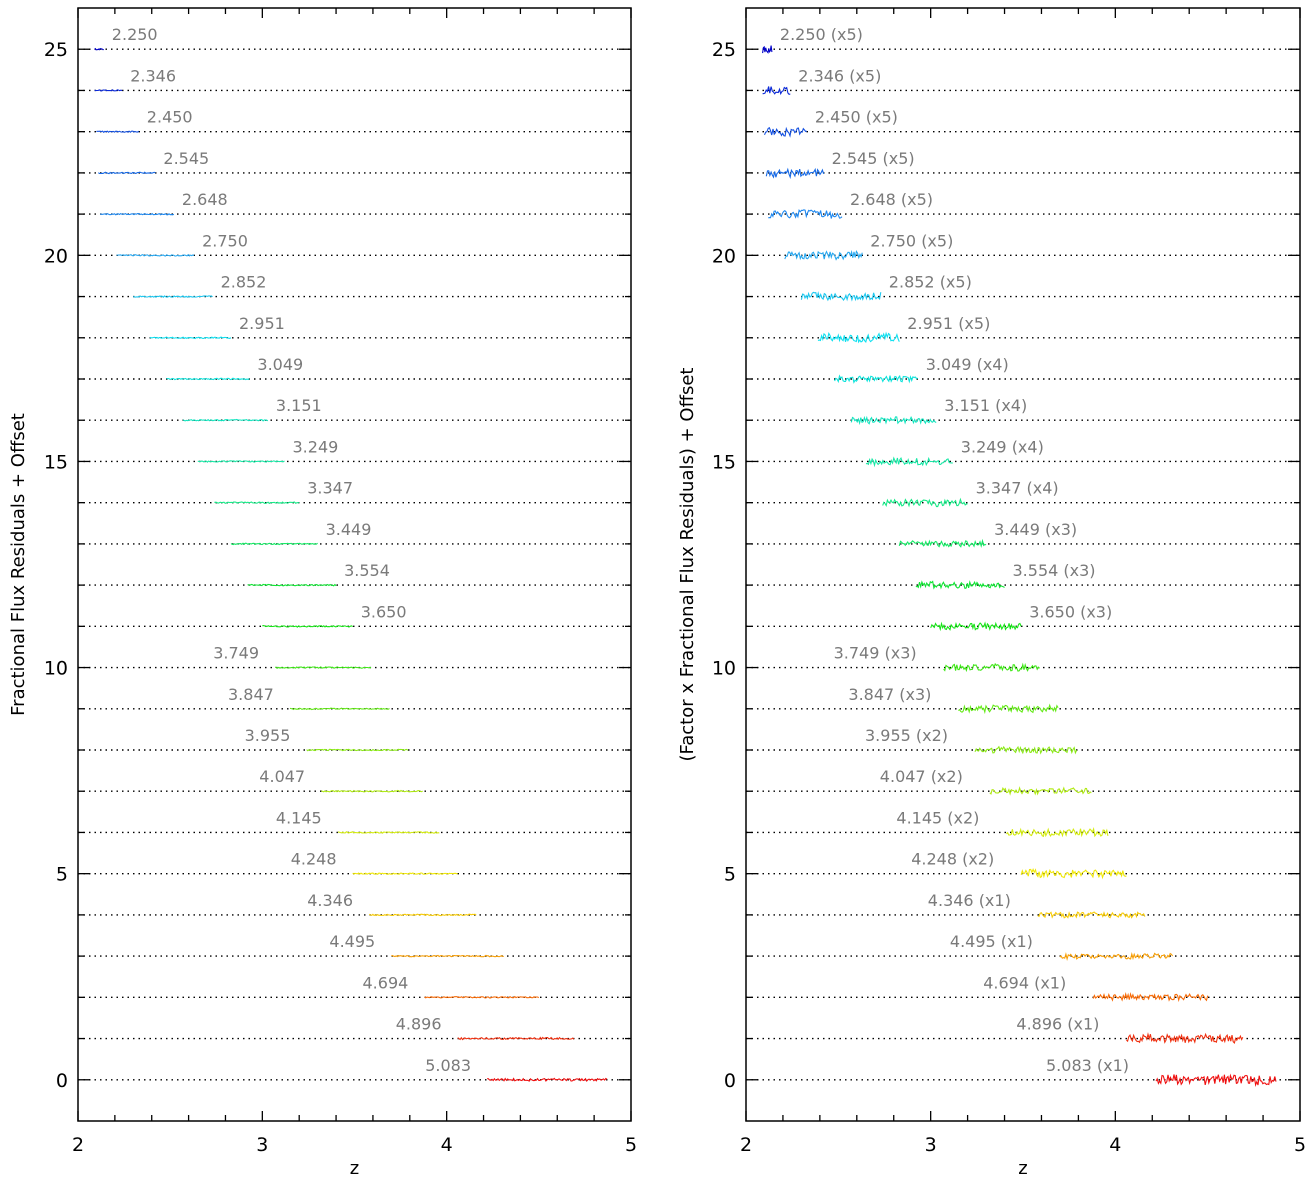  What do you see at coordinates (280, 364) in the screenshot?
I see `series-label: 3.049` at bounding box center [280, 364].